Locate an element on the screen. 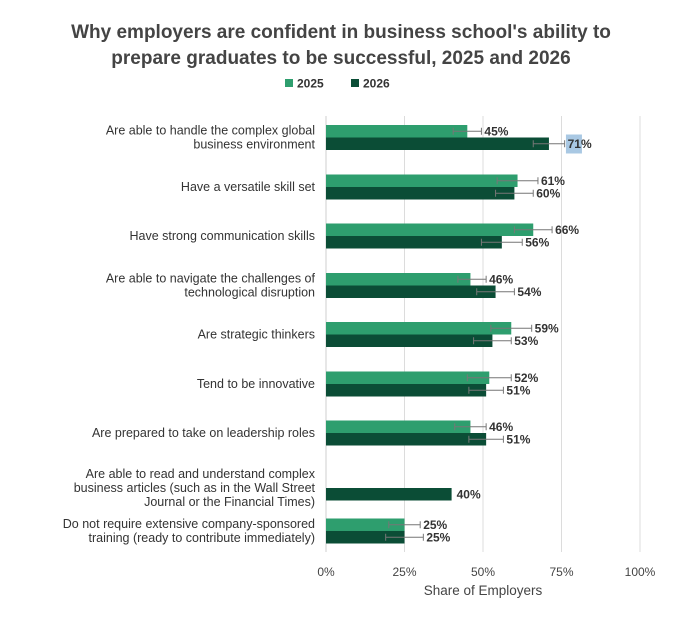 Image resolution: width=682 pixels, height=629 pixels. category-label-4-0: Are strategic thinkers is located at coordinates (256, 335).